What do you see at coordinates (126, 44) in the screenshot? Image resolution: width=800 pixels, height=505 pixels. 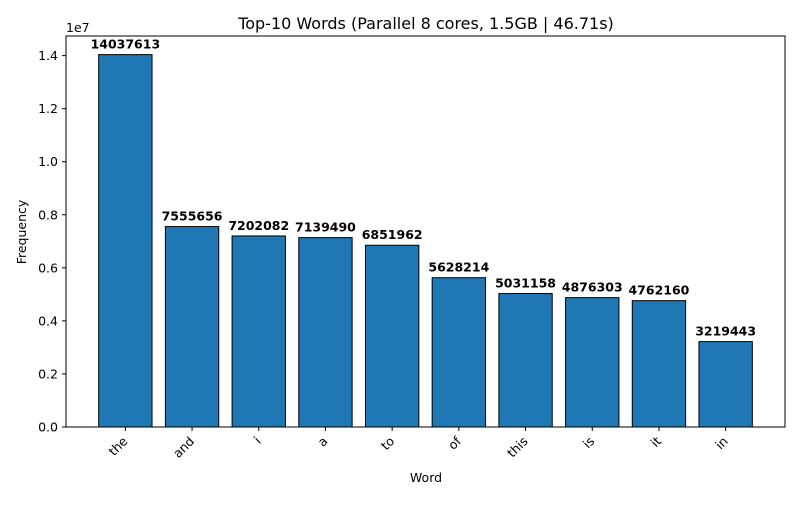 I see `data-label-the: 14037613` at bounding box center [126, 44].